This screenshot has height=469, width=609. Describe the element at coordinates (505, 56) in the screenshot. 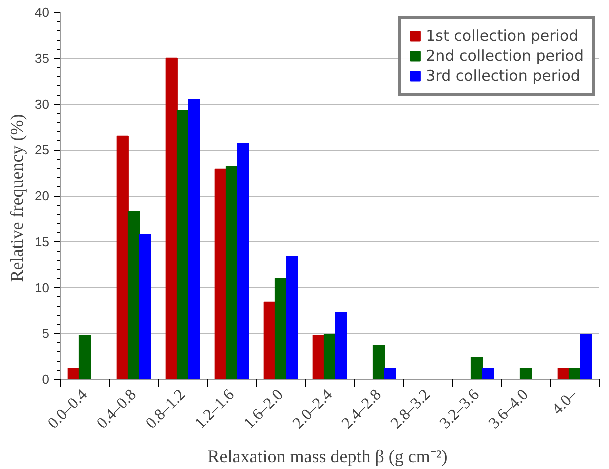

I see `legend-label: 2nd collection period` at that location.